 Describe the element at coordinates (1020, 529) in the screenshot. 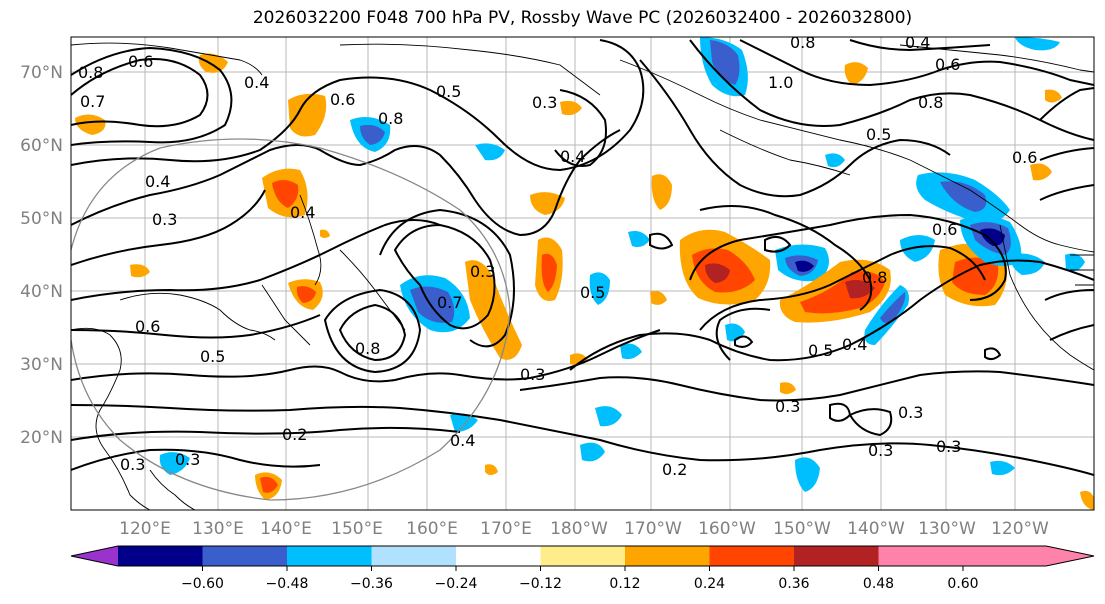

I see `lon-label: 120°W` at that location.